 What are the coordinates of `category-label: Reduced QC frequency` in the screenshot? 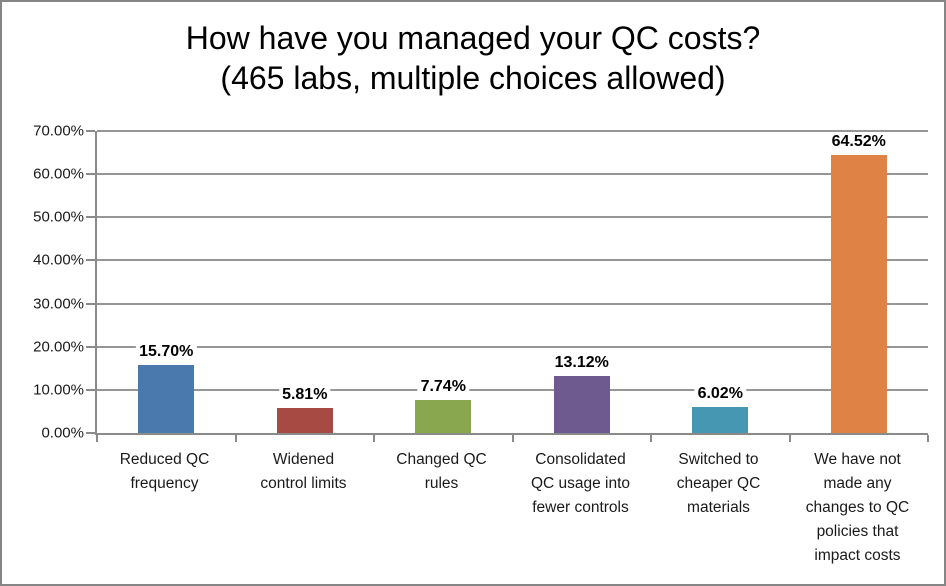 It's located at (164, 471).